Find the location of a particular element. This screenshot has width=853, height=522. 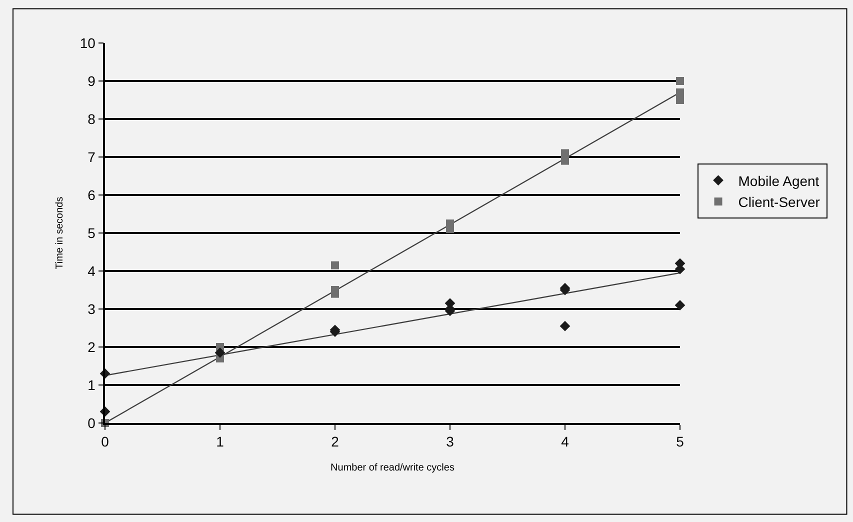

y-tick-label: 5 is located at coordinates (92, 232).